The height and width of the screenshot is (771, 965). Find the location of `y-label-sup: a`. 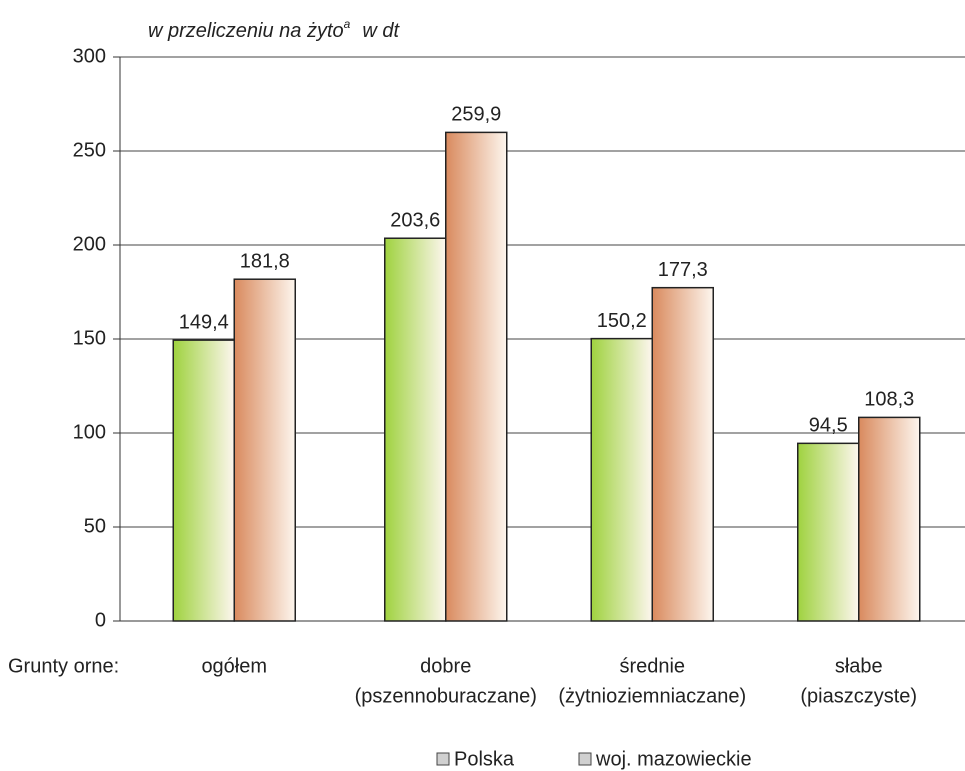

y-label-sup: a is located at coordinates (347, 24).